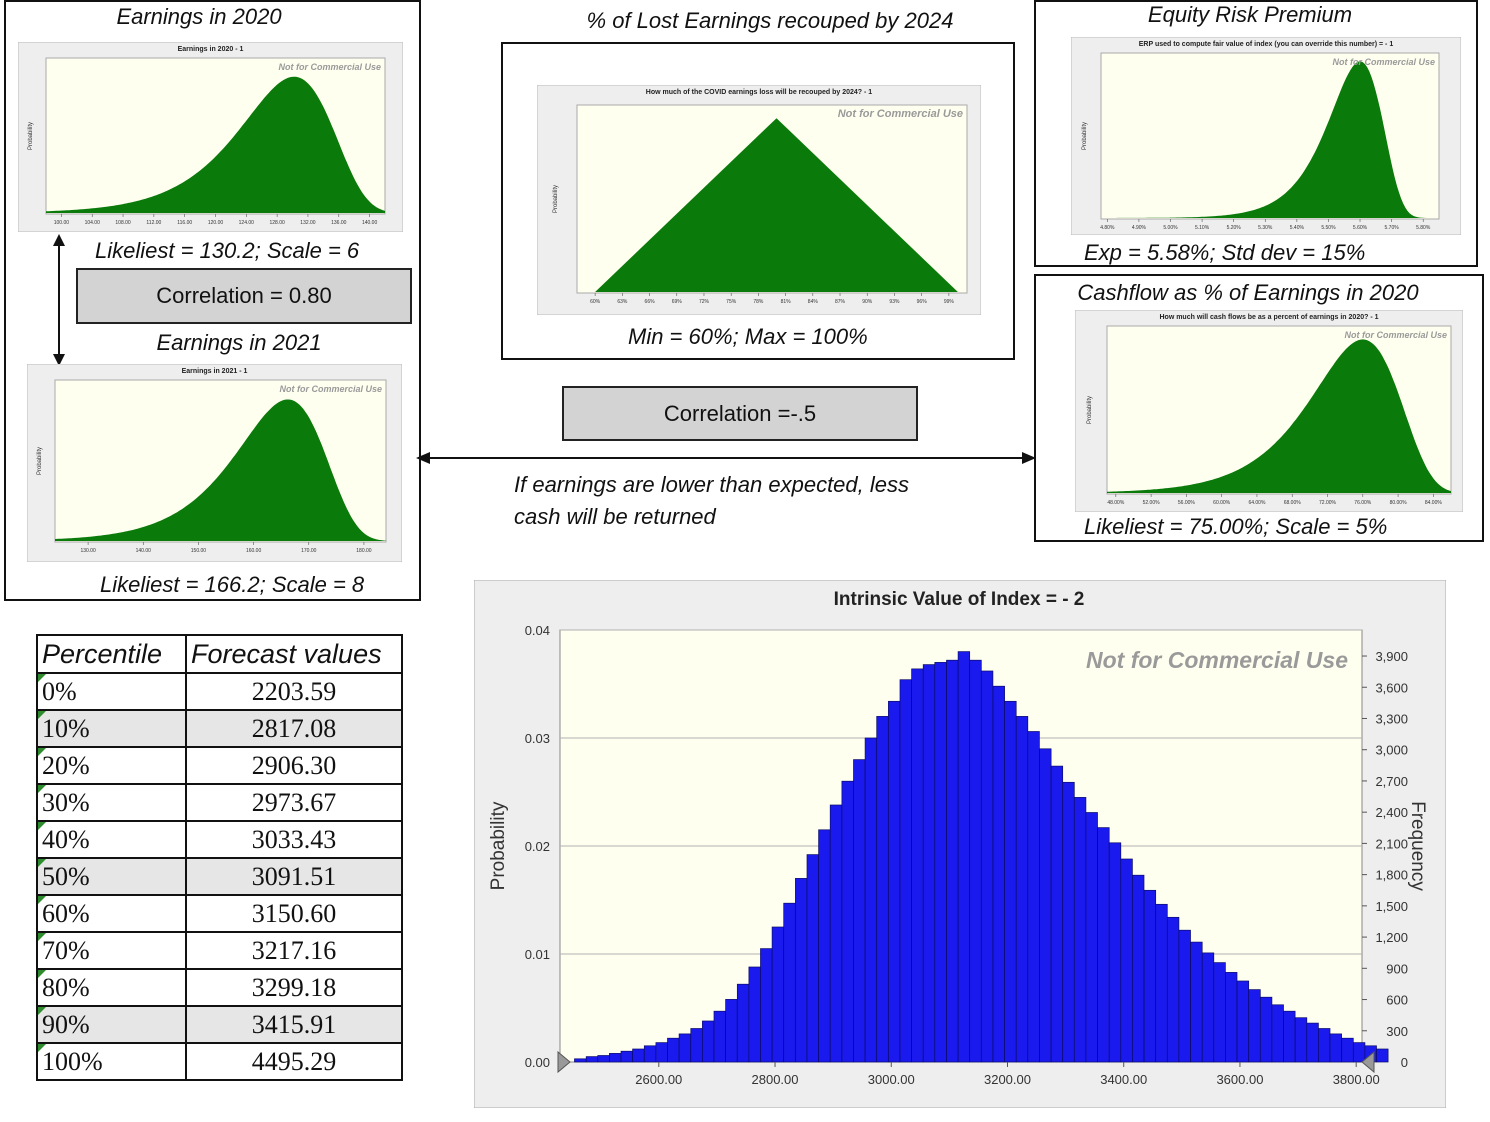 This screenshot has width=1490, height=1122. What do you see at coordinates (219, 950) in the screenshot?
I see `table-row: 70% 3217.16` at bounding box center [219, 950].